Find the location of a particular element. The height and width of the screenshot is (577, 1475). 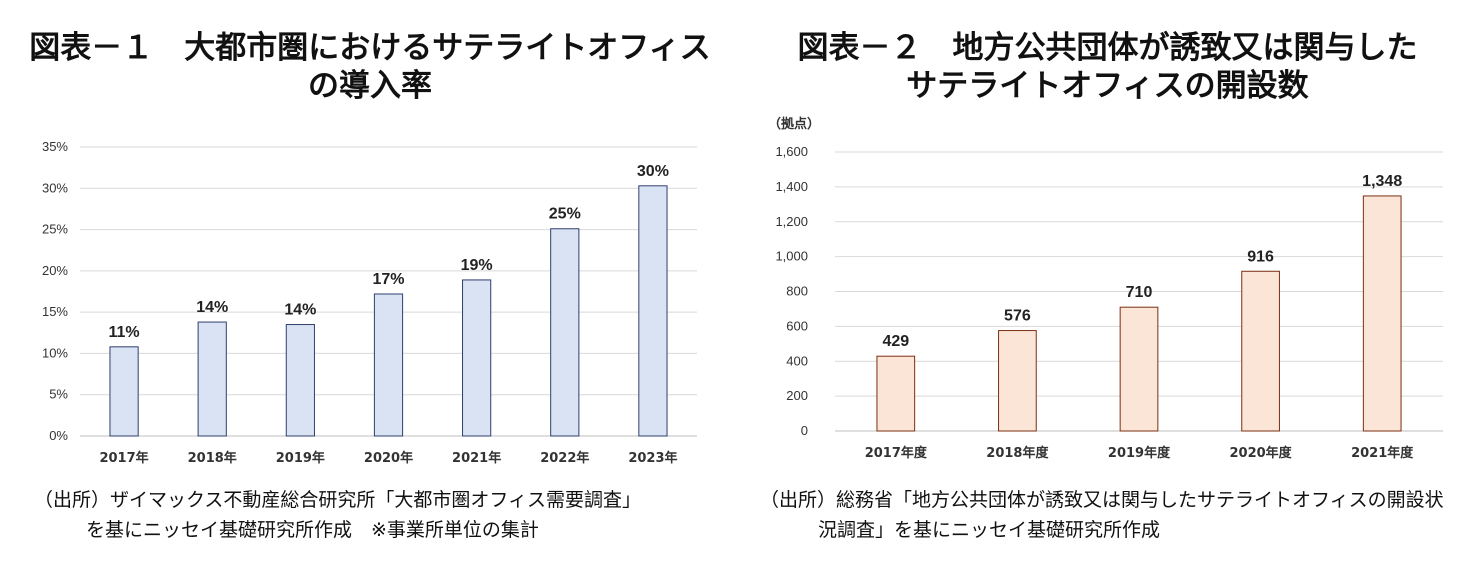

data-label: 25% is located at coordinates (565, 214).